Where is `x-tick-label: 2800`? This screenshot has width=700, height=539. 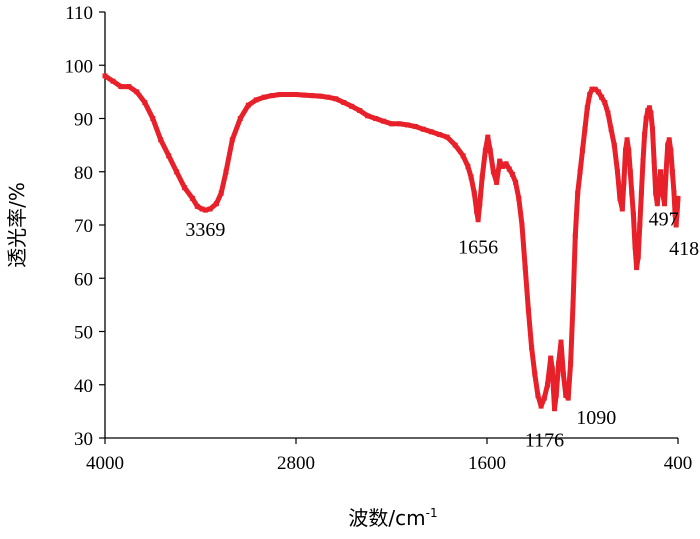 x-tick-label: 2800 is located at coordinates (296, 463).